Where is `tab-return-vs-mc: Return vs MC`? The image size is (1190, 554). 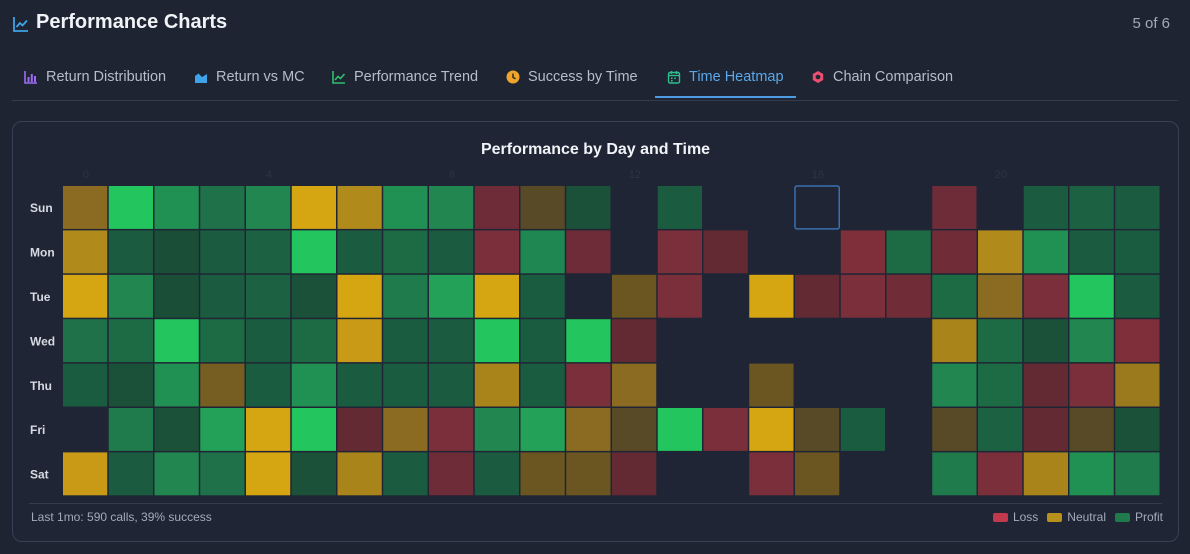
tab-return-vs-mc: Return vs MC is located at coordinates (249, 77).